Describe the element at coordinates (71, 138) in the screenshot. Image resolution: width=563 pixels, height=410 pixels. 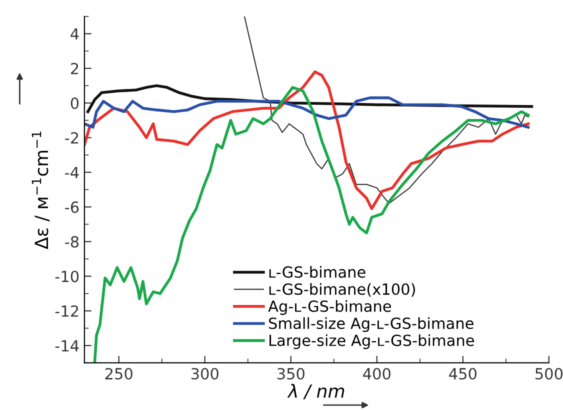
I see `y-tick-label: -2` at that location.